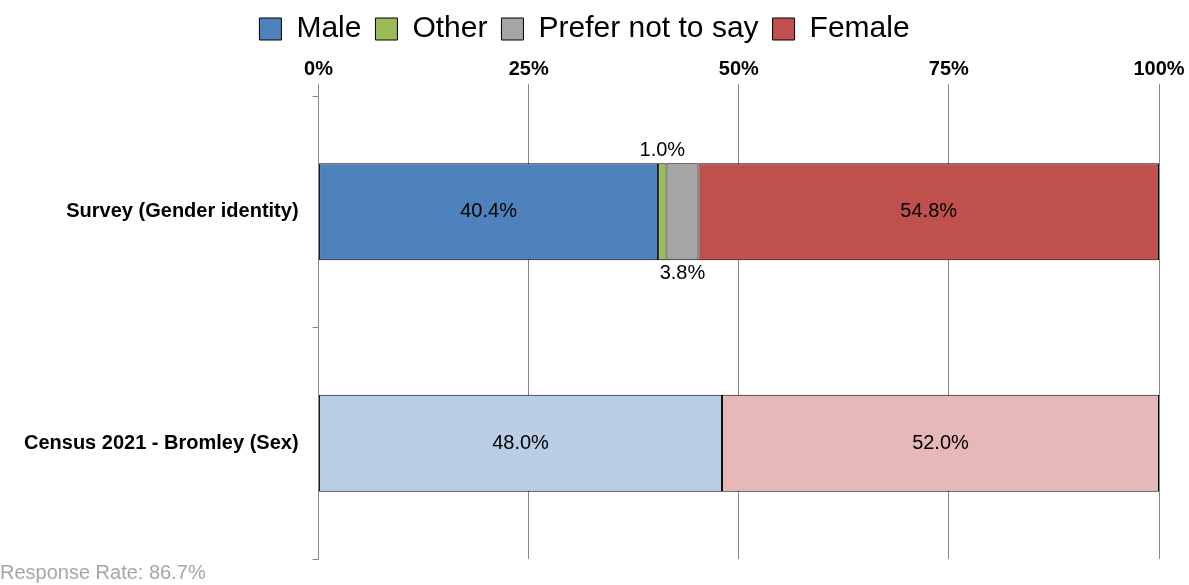  I want to click on x-tick-label: 75%, so click(949, 67).